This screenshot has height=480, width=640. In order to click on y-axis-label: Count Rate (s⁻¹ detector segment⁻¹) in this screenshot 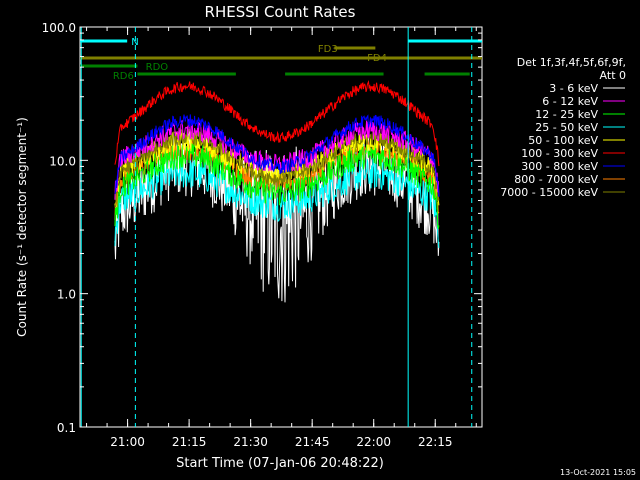, I will do `click(22, 227)`.